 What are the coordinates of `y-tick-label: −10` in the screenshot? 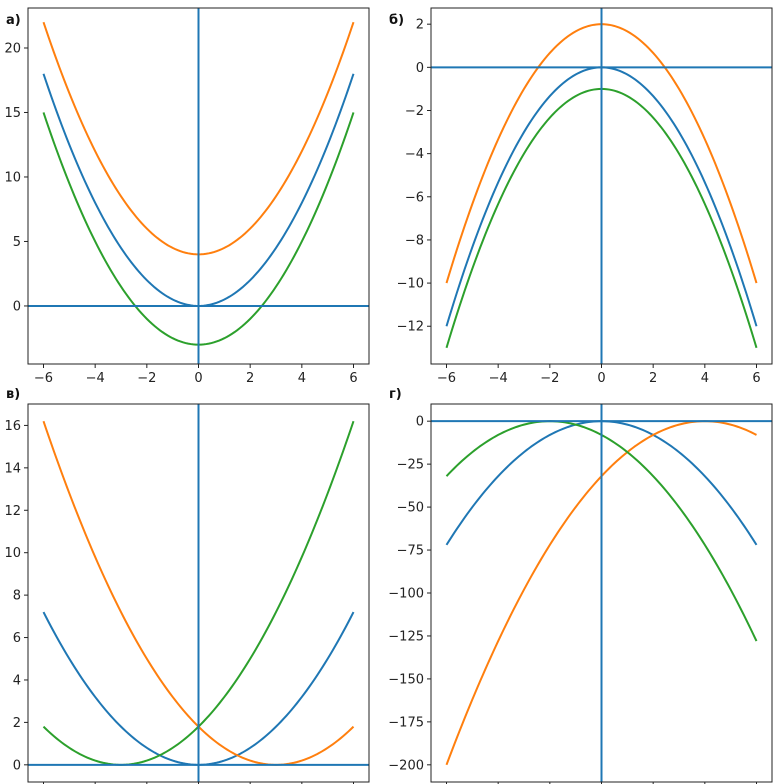 It's located at (410, 284).